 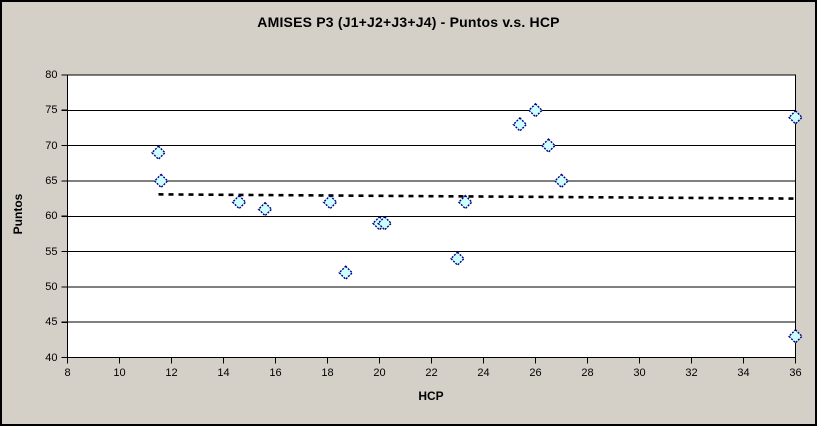 What do you see at coordinates (379, 372) in the screenshot?
I see `x-tick-label: 20` at bounding box center [379, 372].